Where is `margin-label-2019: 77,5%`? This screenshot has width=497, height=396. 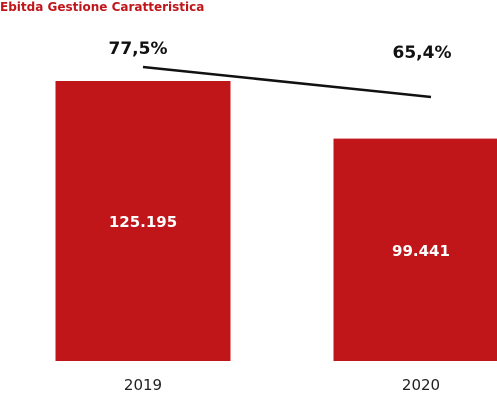 margin-label-2019: 77,5% is located at coordinates (138, 49).